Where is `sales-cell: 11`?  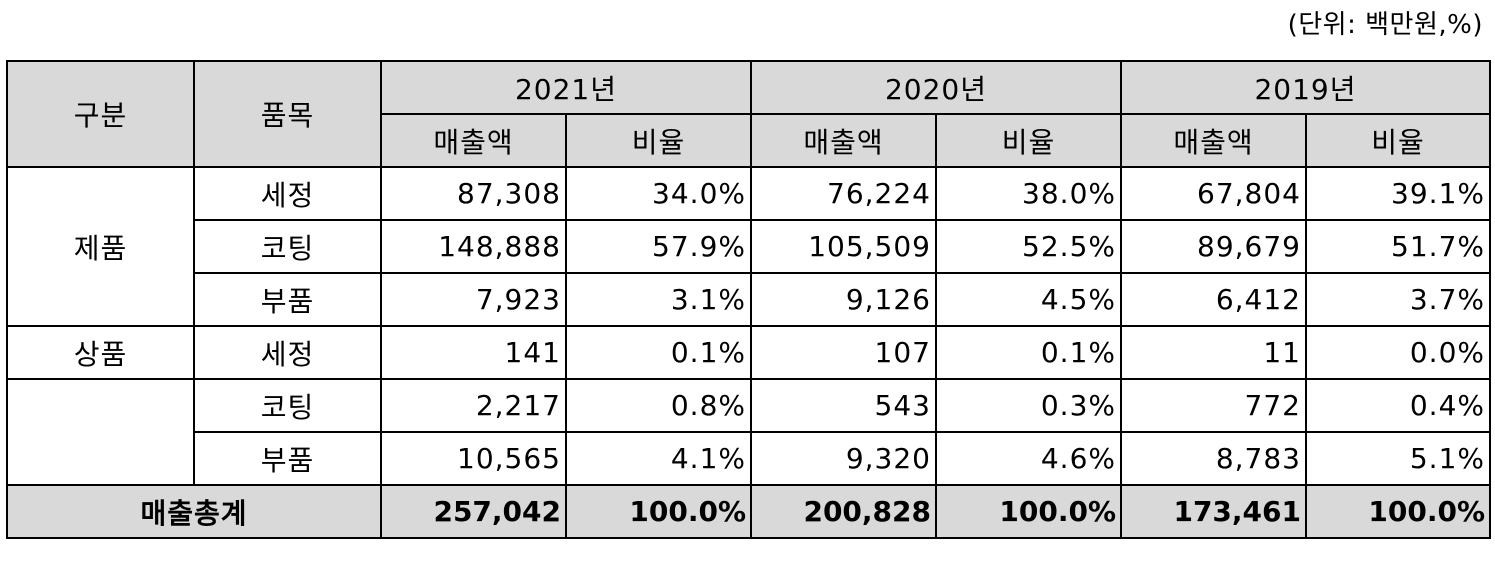 sales-cell: 11 is located at coordinates (1213, 352).